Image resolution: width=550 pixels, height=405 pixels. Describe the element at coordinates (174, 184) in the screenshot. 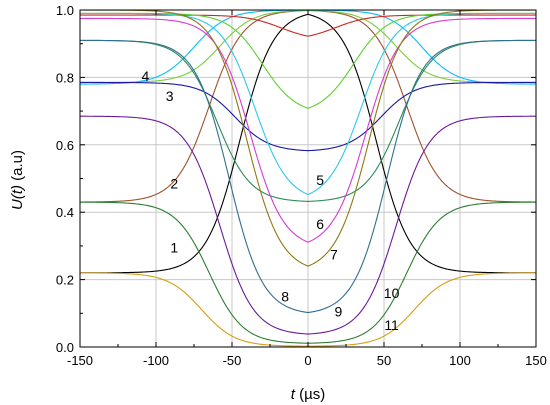

I see `curve-label-2: 2` at that location.